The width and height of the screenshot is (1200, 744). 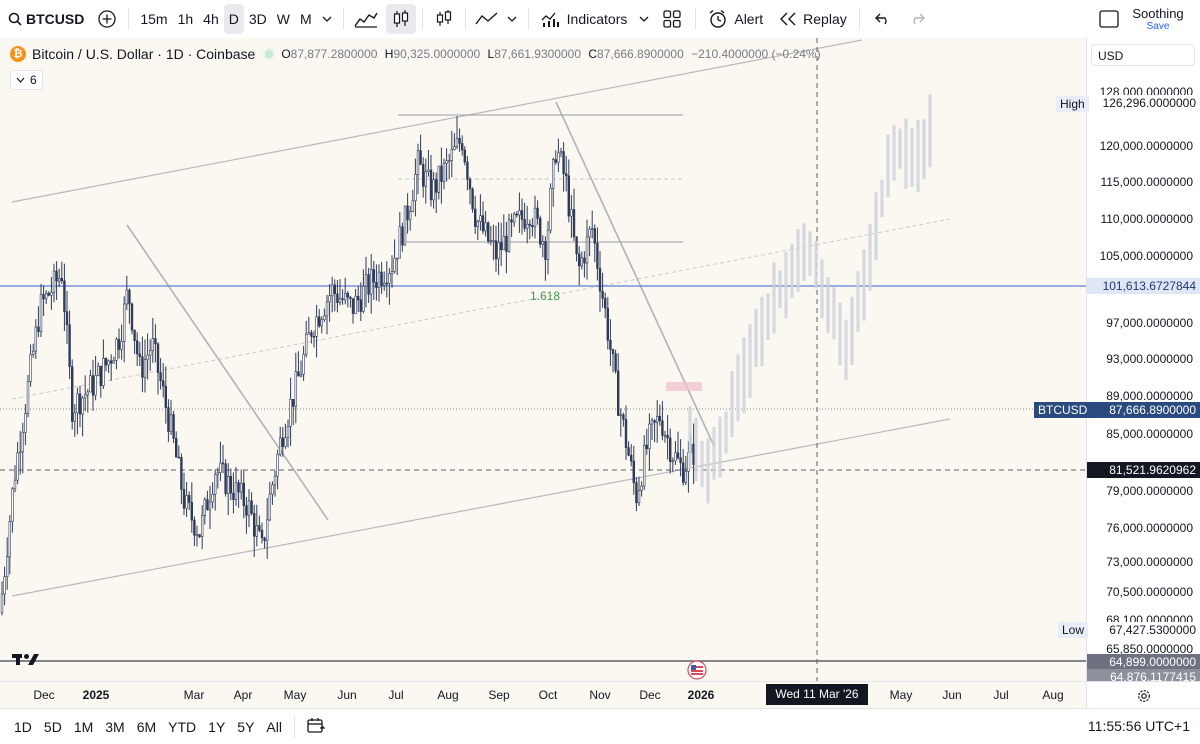 I want to click on alert-button: Alert, so click(x=735, y=19).